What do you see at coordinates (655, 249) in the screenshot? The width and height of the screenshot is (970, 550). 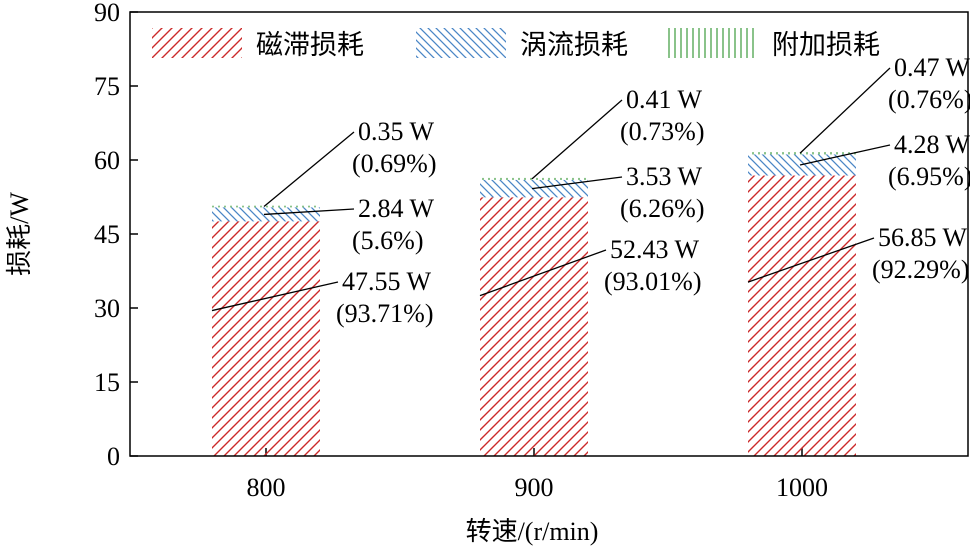 I see `annotation-hysteresis-value: 52.43 W` at bounding box center [655, 249].